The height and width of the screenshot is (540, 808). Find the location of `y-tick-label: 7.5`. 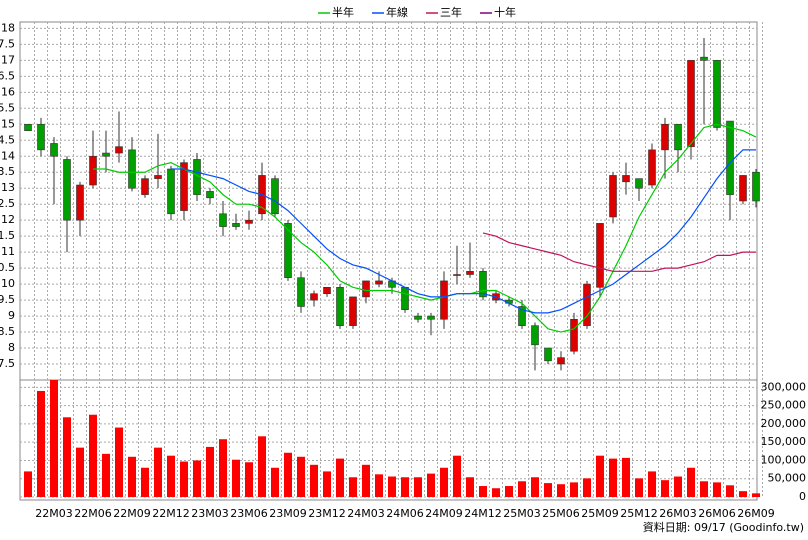

y-tick-label: 7.5 is located at coordinates (7, 363).